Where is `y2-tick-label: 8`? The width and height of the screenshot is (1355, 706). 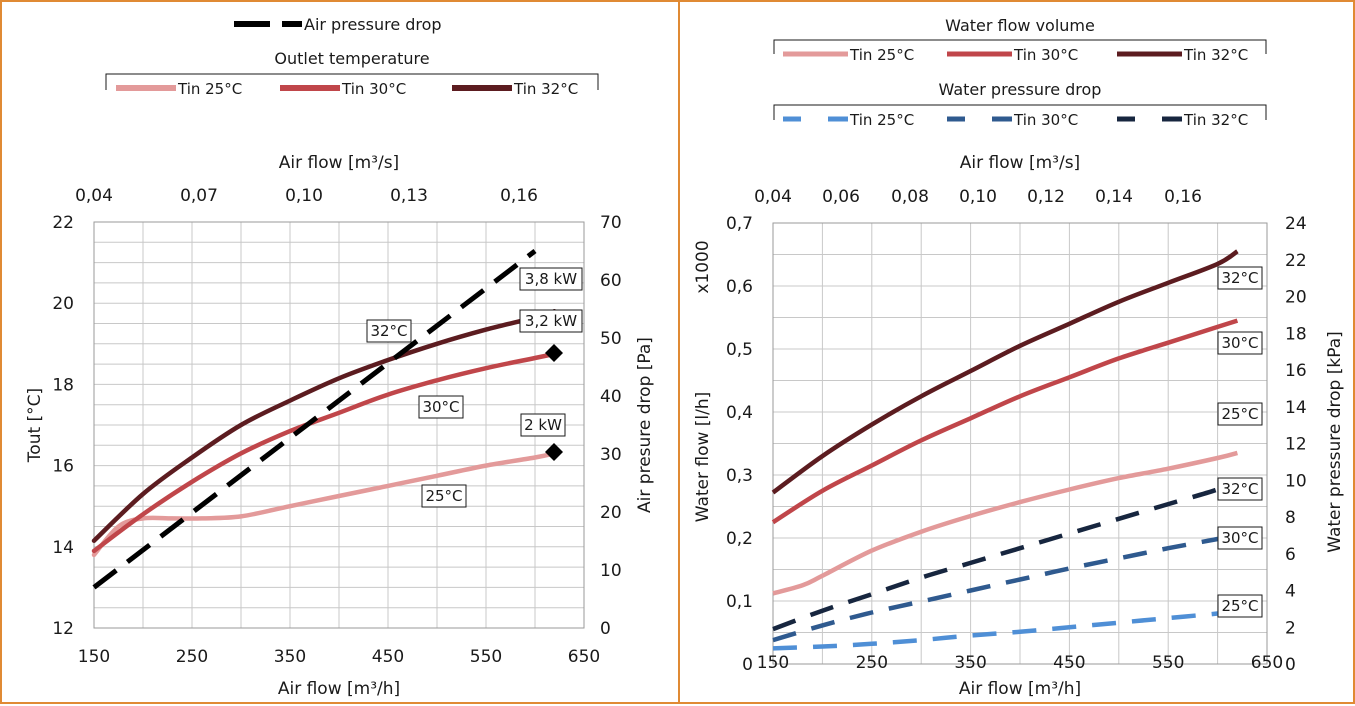 y2-tick-label: 8 is located at coordinates (1290, 518).